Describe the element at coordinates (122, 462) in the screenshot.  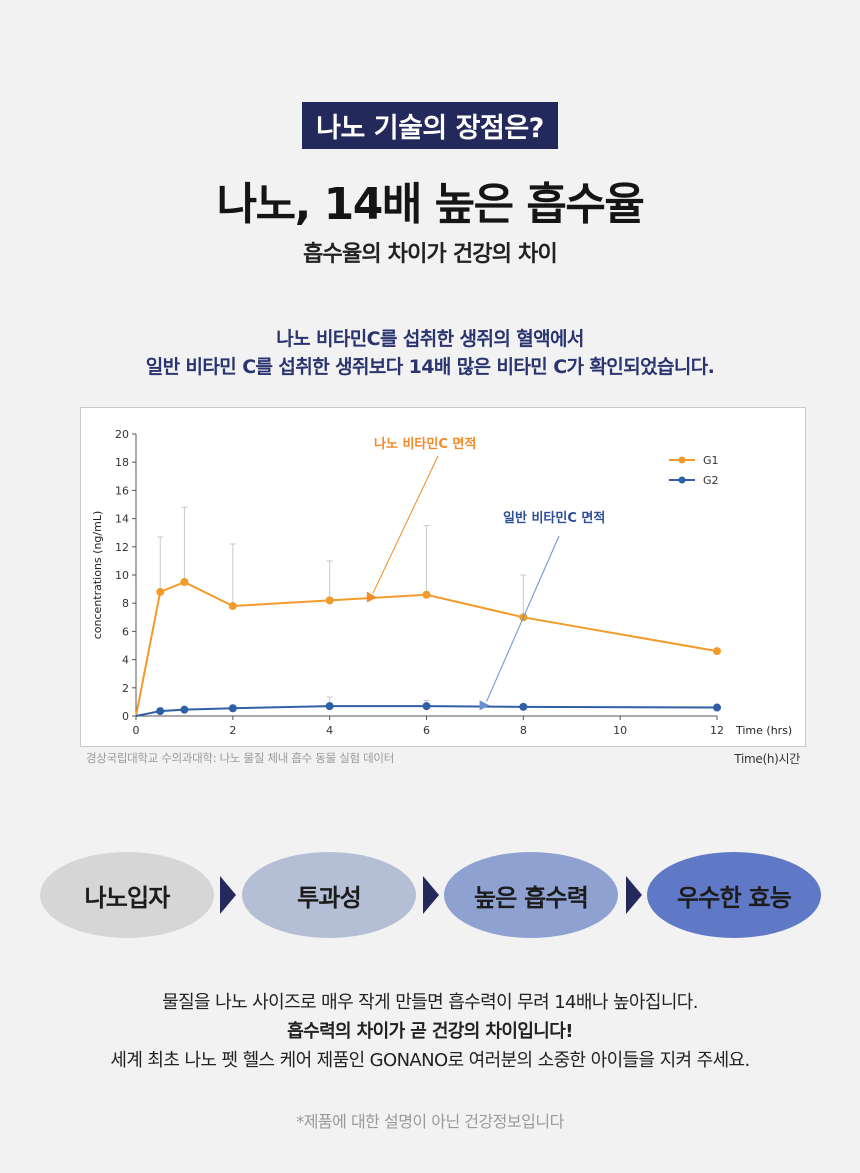
I see `y-tick-label: 18` at that location.